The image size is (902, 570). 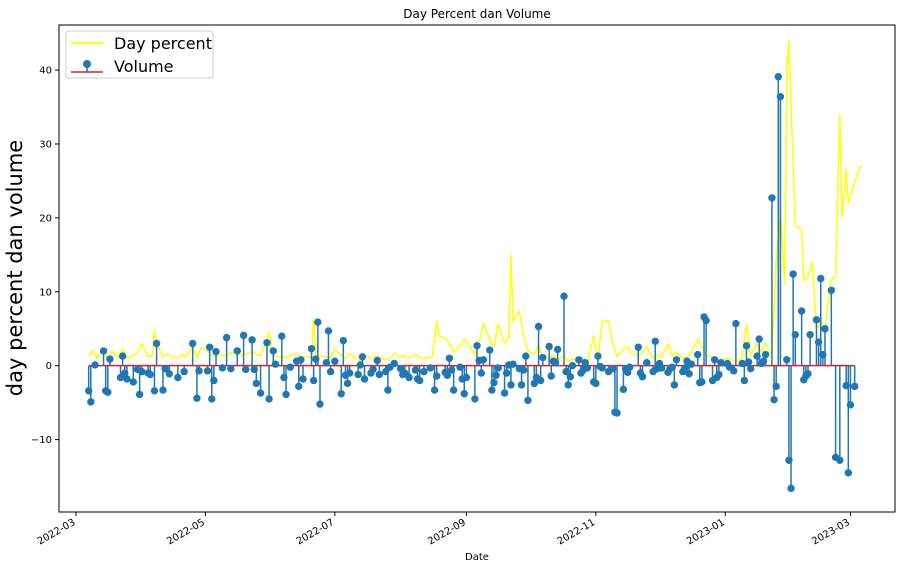 What do you see at coordinates (45, 292) in the screenshot?
I see `y-tick-label: 10` at bounding box center [45, 292].